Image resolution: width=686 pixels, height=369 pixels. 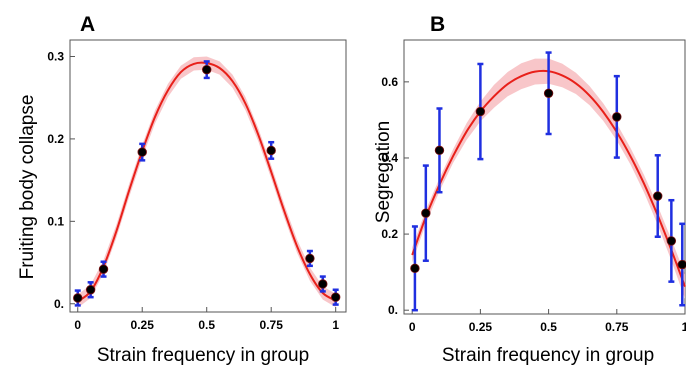 I want to click on panel-b-y-tick-label: 0.6, so click(x=389, y=82).